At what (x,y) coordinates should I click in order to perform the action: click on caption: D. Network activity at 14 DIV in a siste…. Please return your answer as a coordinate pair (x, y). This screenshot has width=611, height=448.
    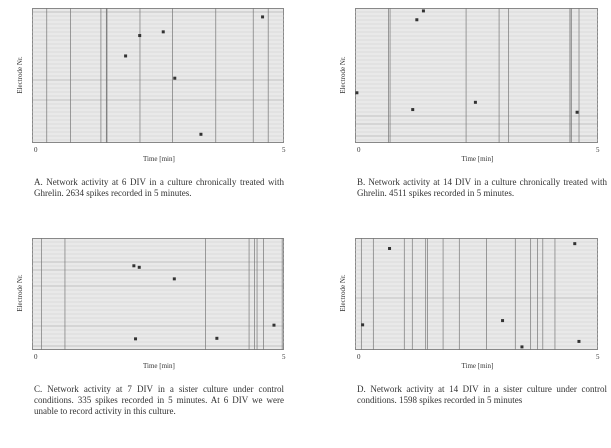
    Looking at the image, I should click on (482, 394).